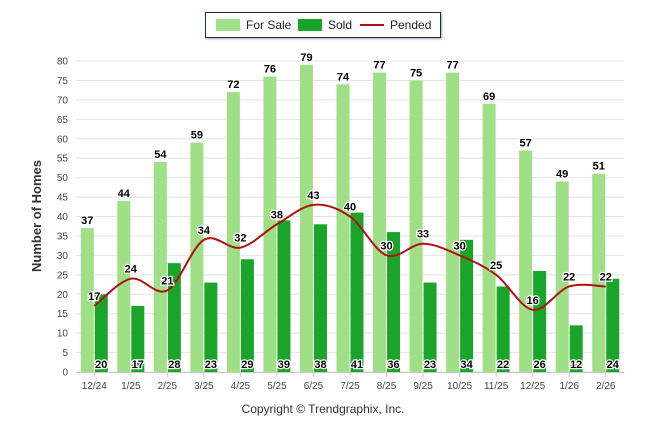 This screenshot has width=646, height=434. I want to click on x-tick-label: 2/26, so click(606, 386).